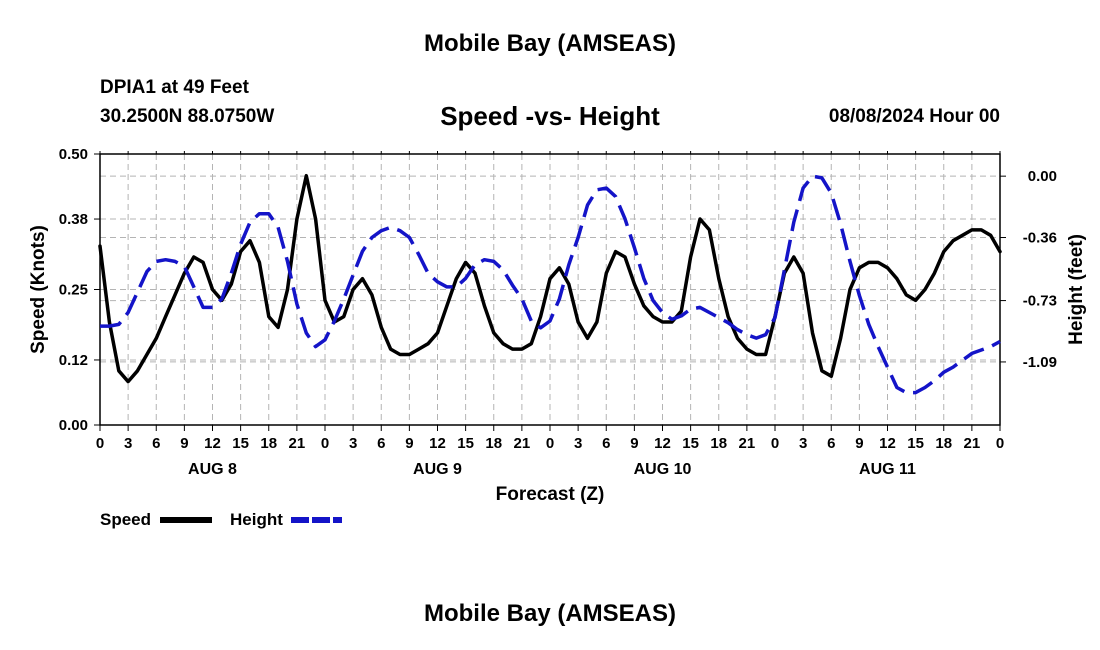 Image resolution: width=1100 pixels, height=650 pixels. Describe the element at coordinates (1076, 289) in the screenshot. I see `y-axis-title-right: Height (feet)` at that location.